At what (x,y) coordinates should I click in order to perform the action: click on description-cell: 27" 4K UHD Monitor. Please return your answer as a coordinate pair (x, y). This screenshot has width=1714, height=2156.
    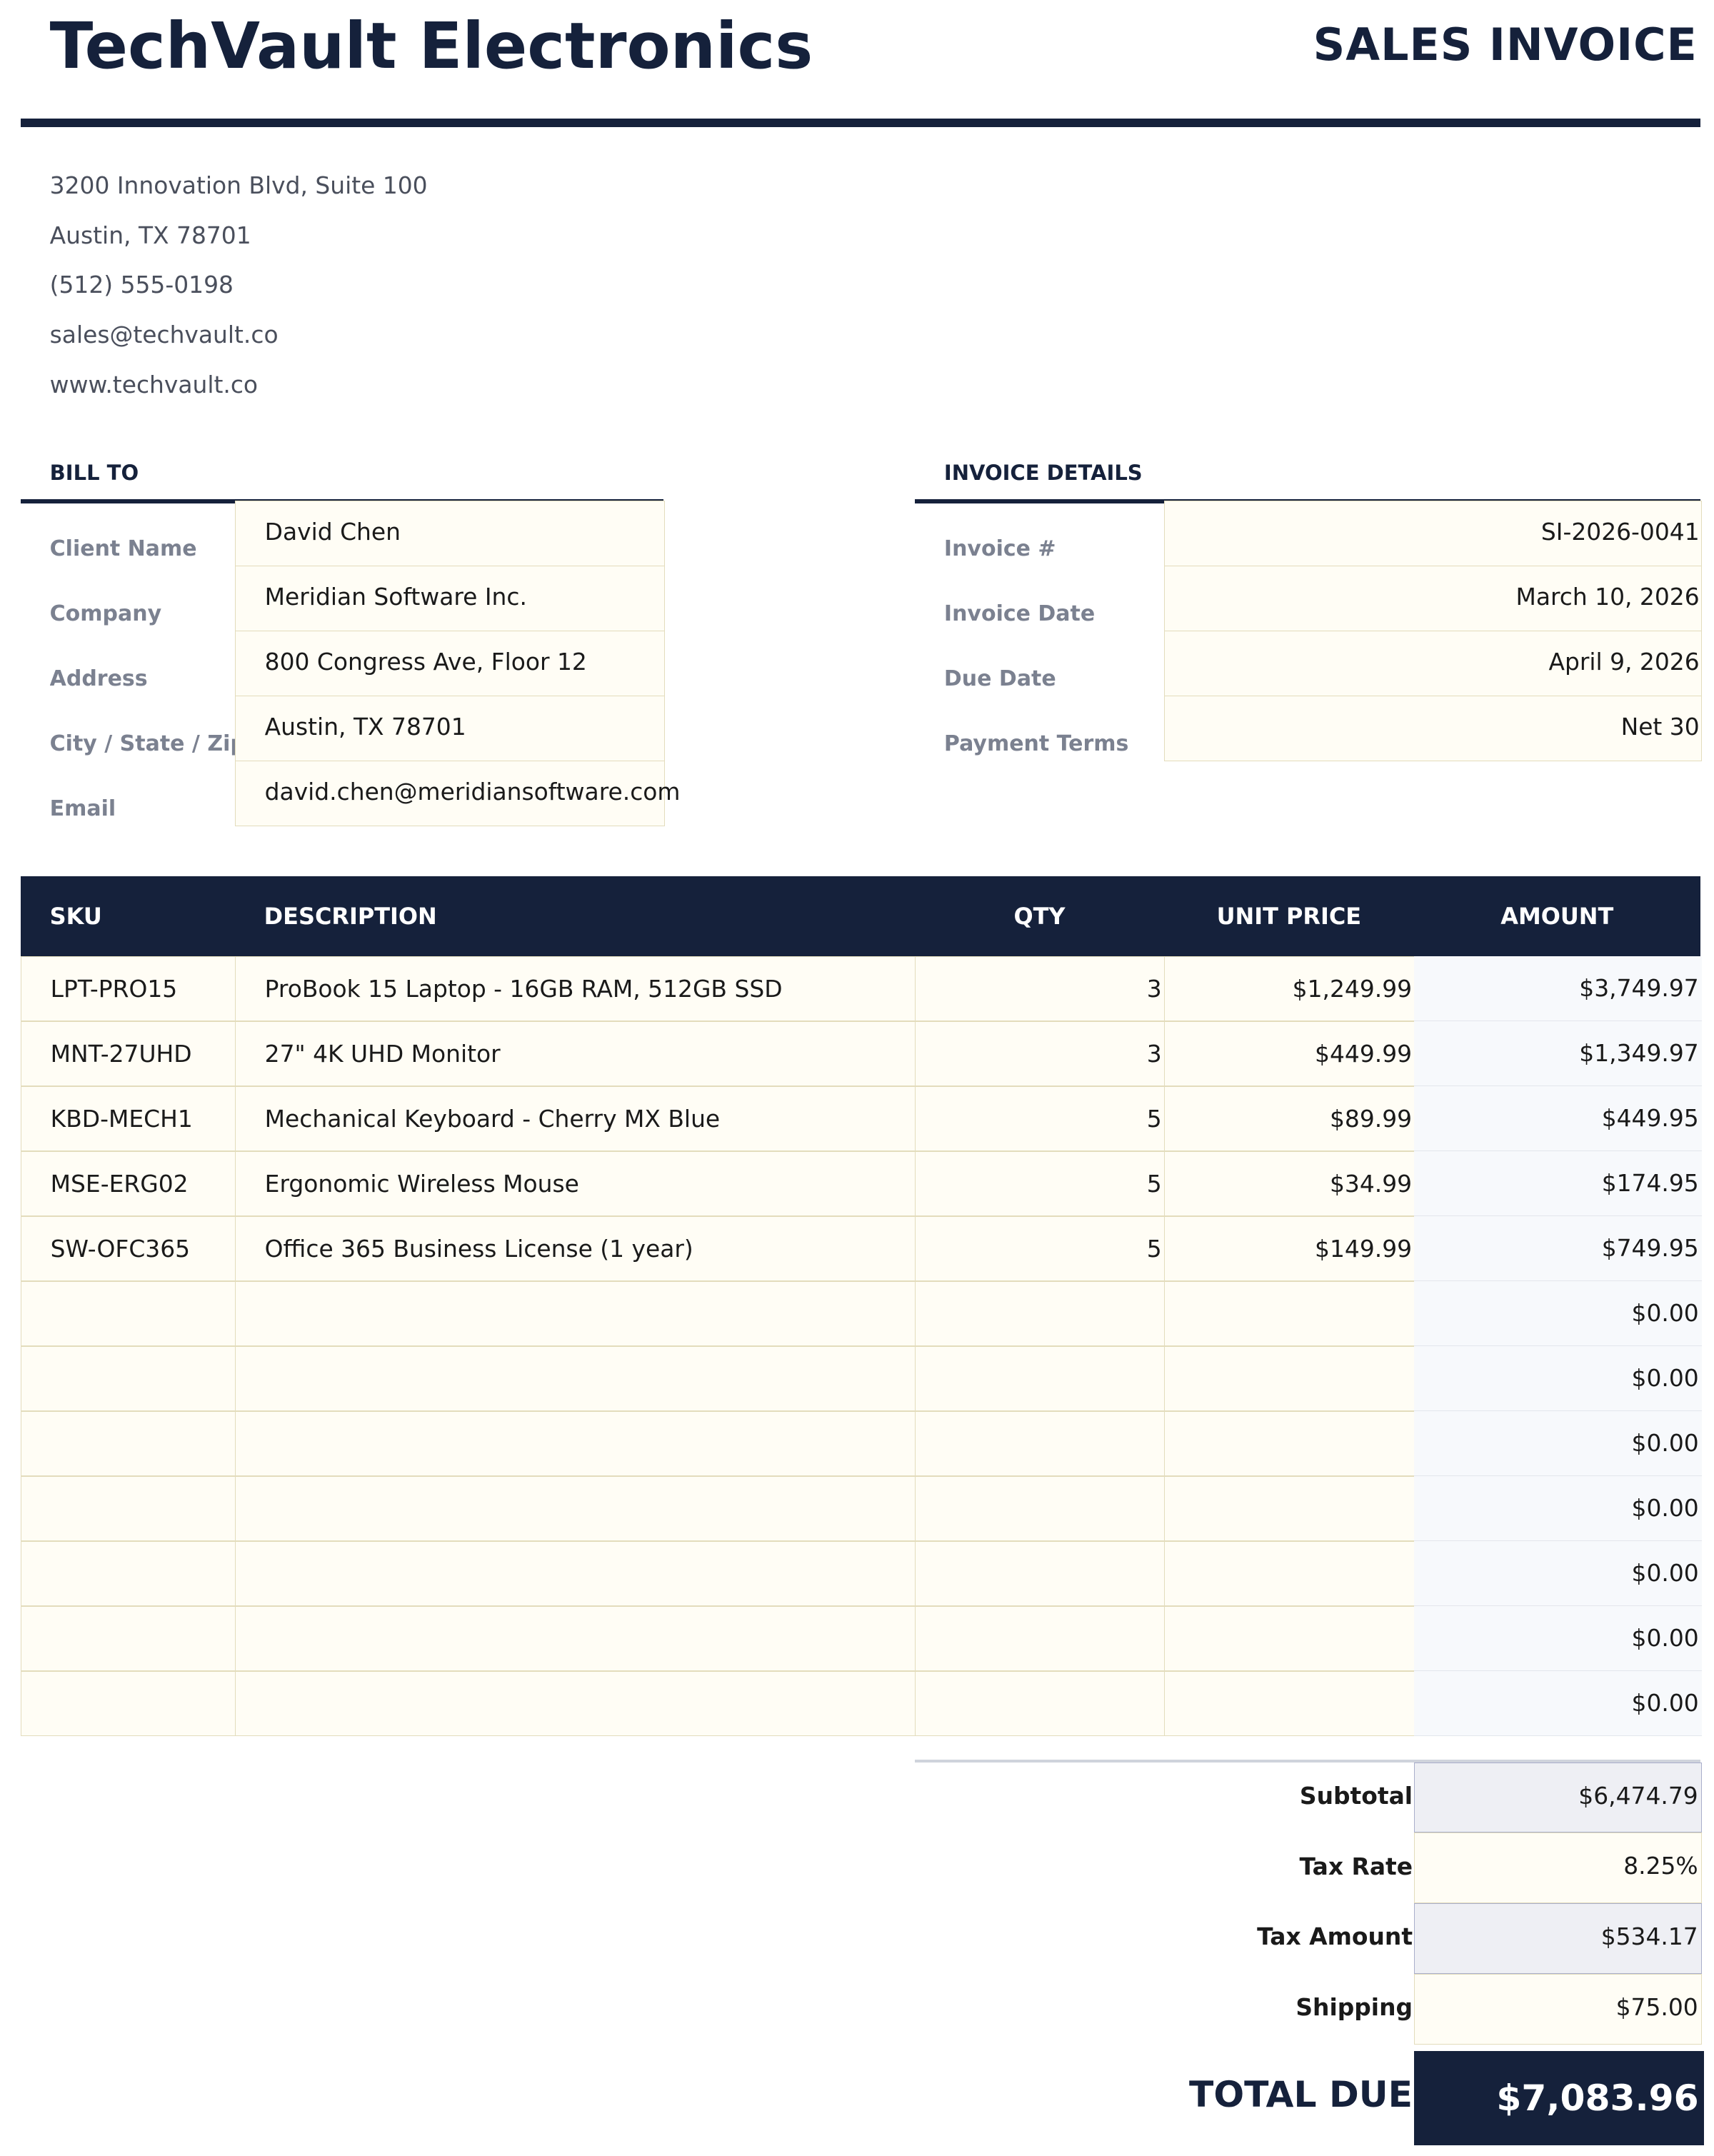
    Looking at the image, I should click on (576, 1054).